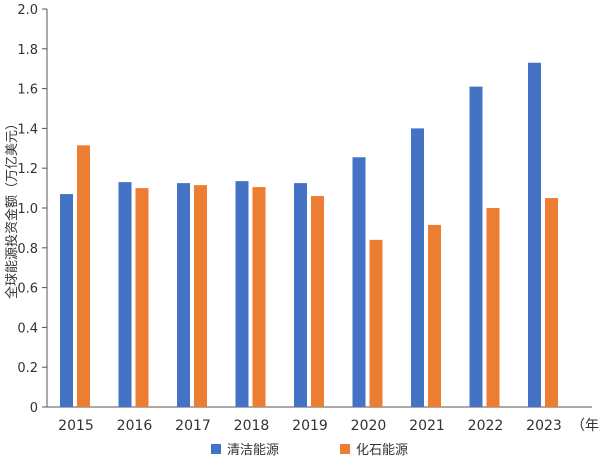 This screenshot has width=600, height=469. I want to click on bar-fossil-2017, so click(200, 296).